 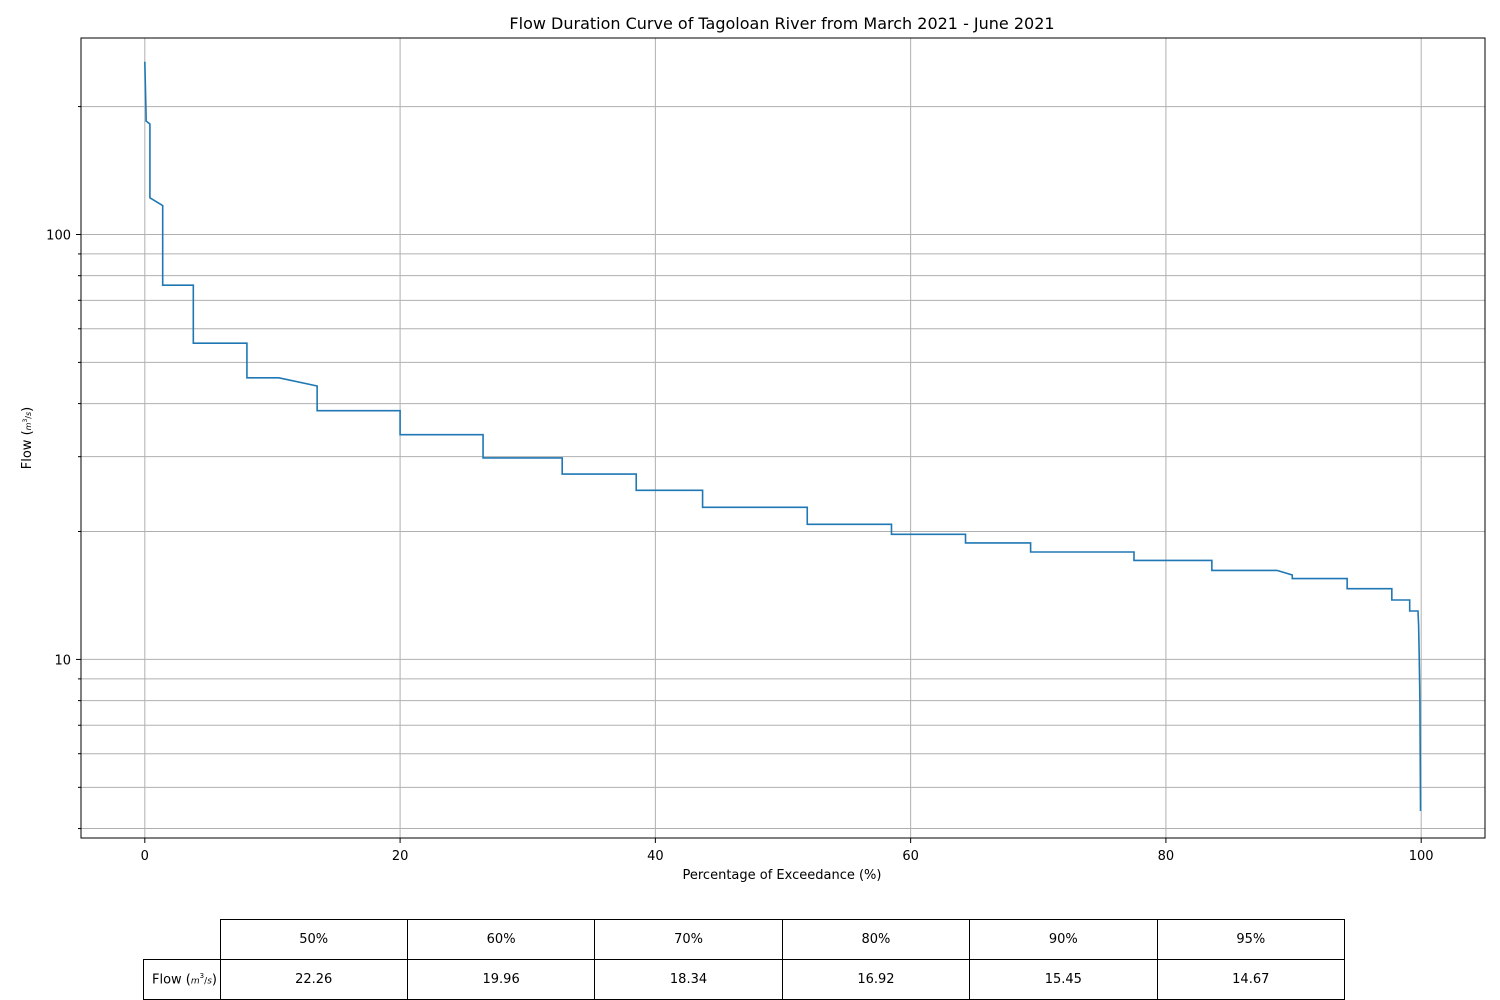 I want to click on y-axis-label: Flow (m3/s), so click(x=27, y=438).